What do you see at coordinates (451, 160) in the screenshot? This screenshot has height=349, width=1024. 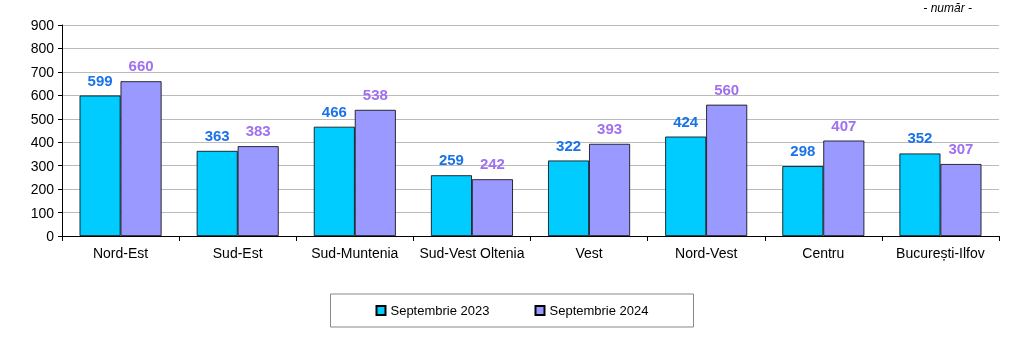 I see `data-label: 259` at bounding box center [451, 160].